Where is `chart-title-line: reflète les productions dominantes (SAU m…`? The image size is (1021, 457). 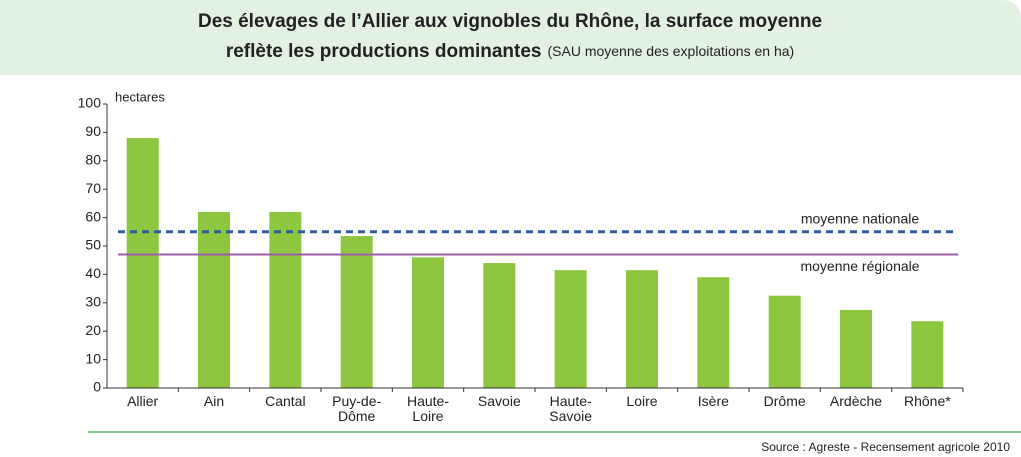 chart-title-line: reflète les productions dominantes (SAU m… is located at coordinates (510, 51).